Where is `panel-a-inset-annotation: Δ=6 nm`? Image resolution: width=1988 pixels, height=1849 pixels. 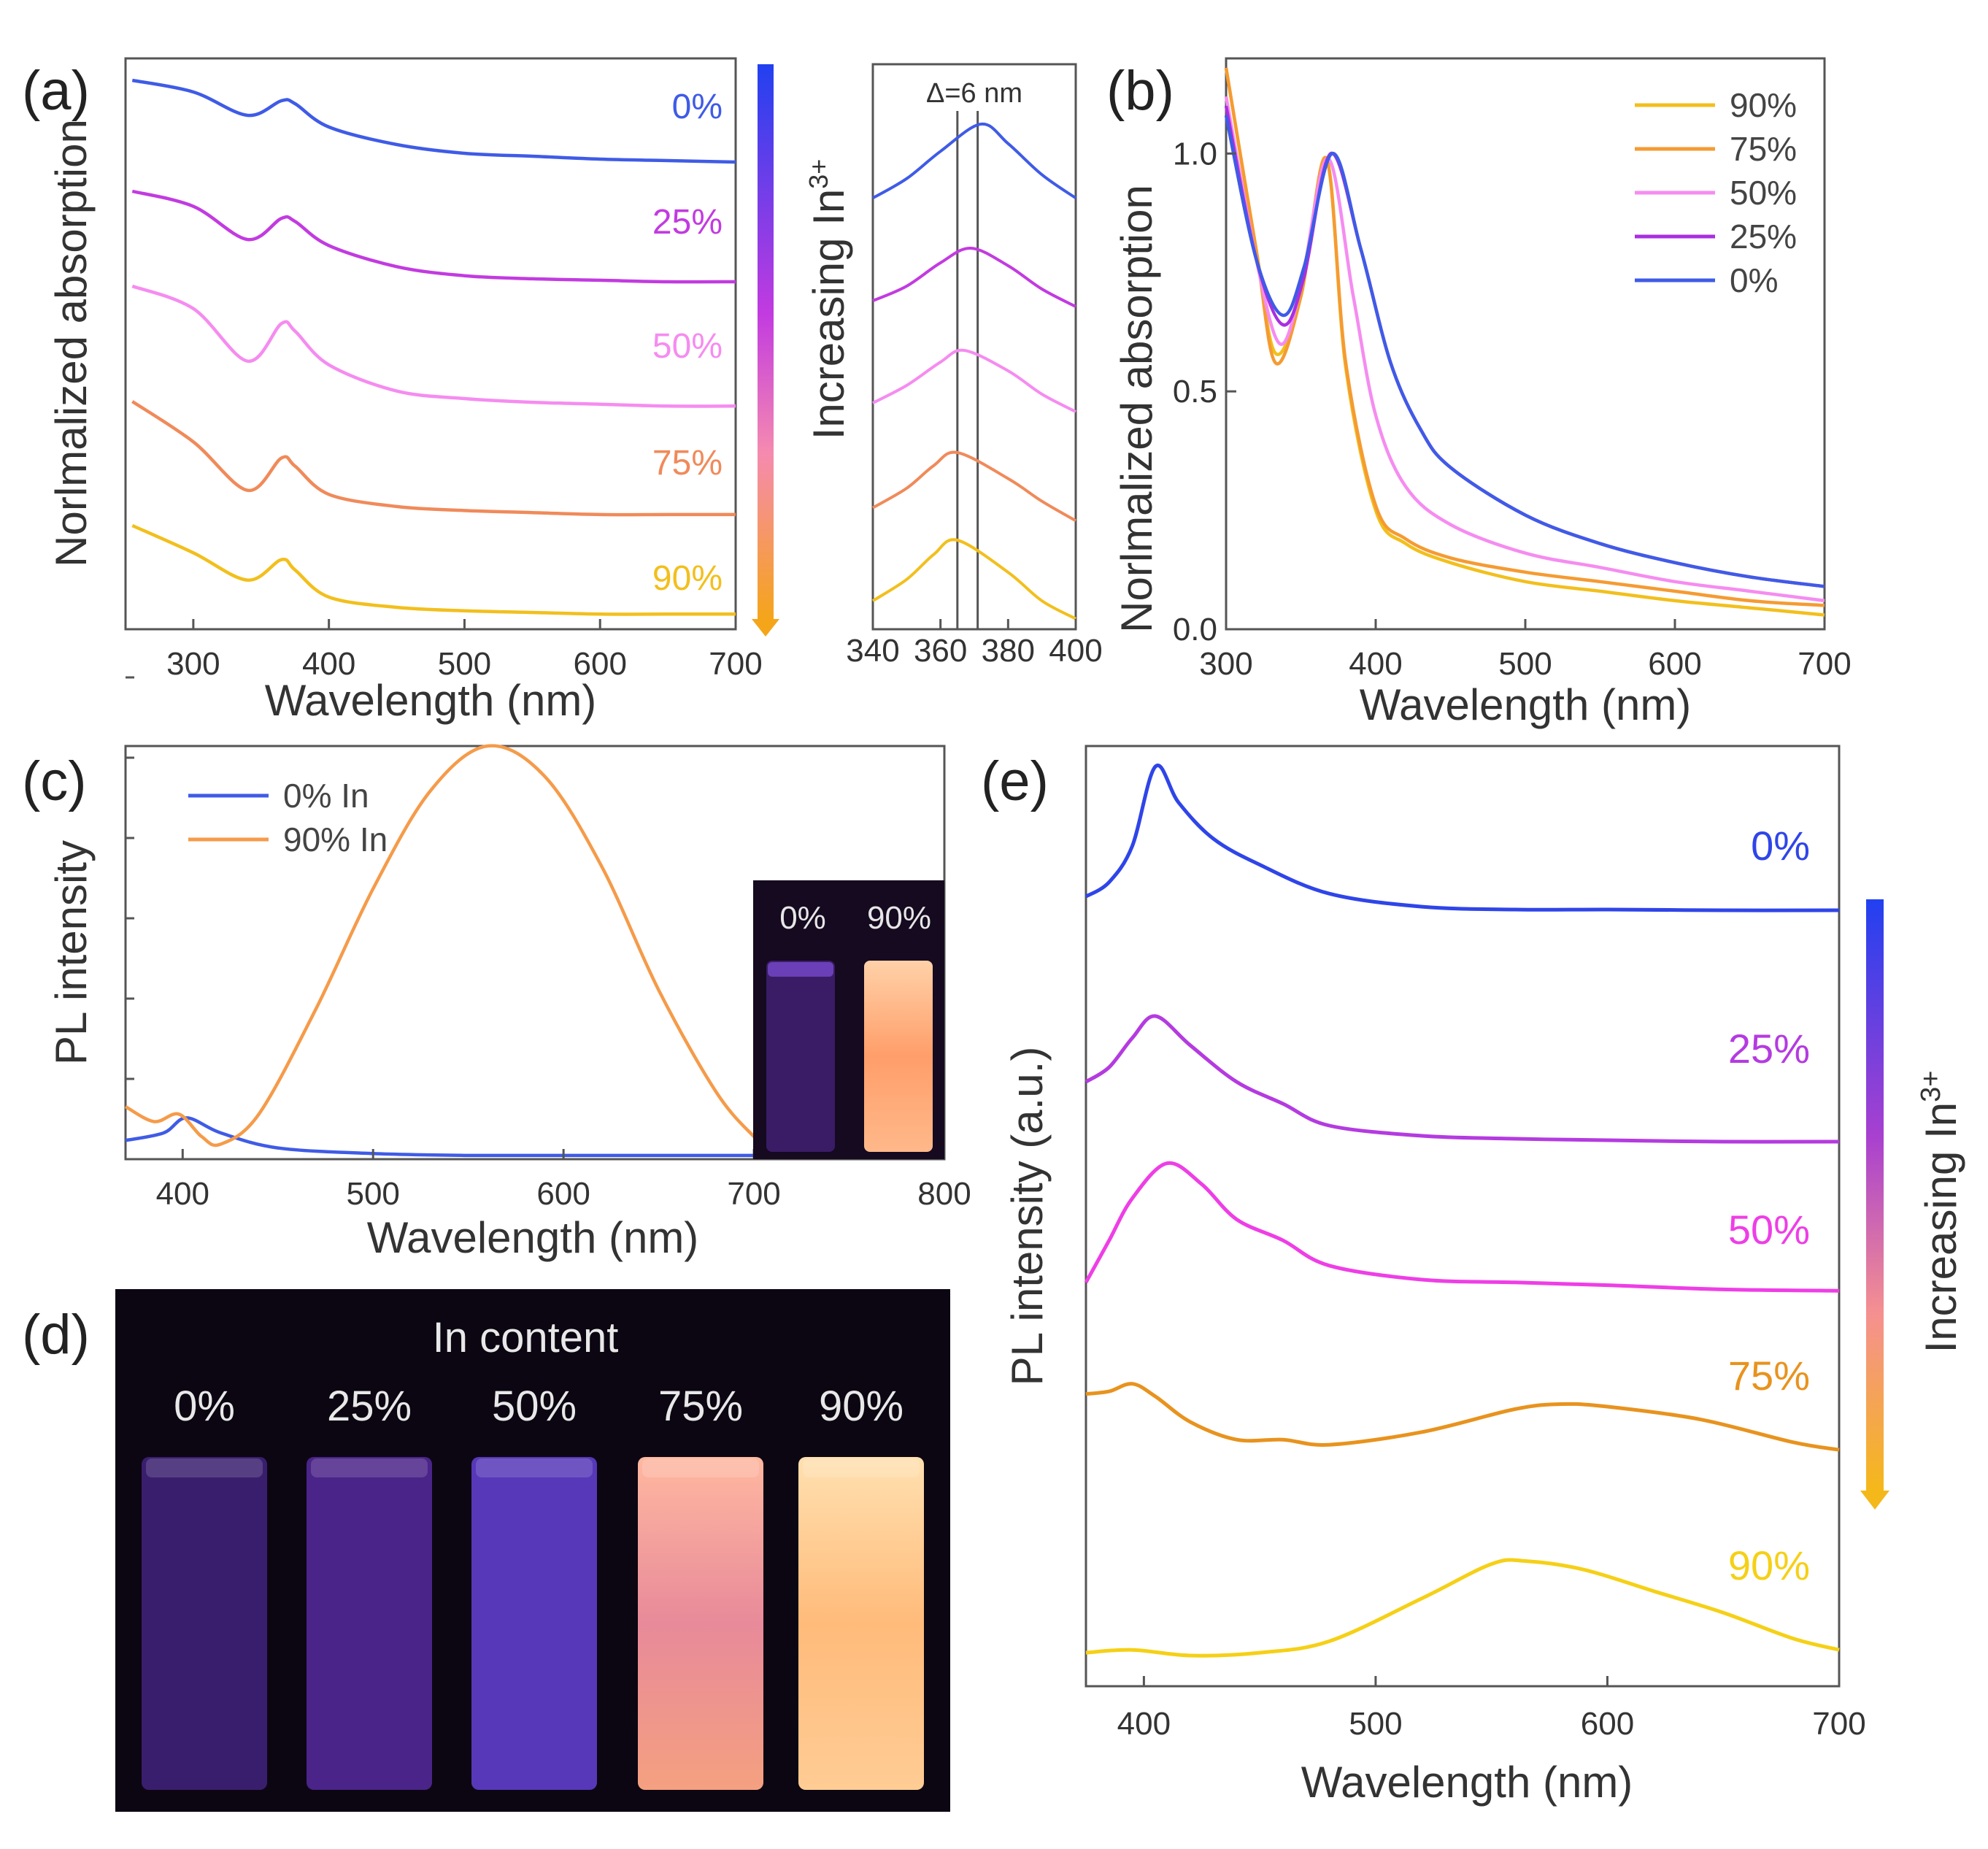 panel-a-inset-annotation: Δ=6 nm is located at coordinates (974, 93).